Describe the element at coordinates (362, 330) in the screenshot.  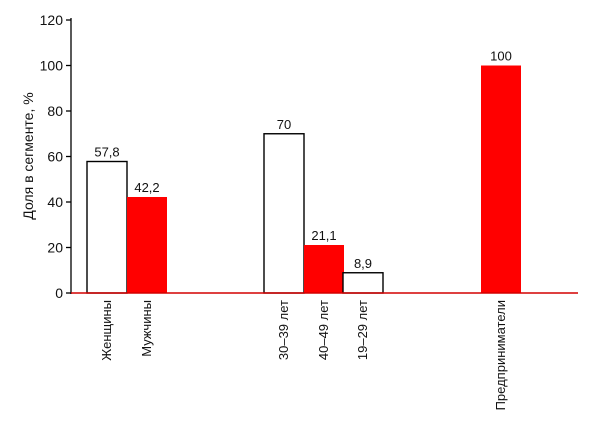
I see `category-label: 19–29 лет` at that location.